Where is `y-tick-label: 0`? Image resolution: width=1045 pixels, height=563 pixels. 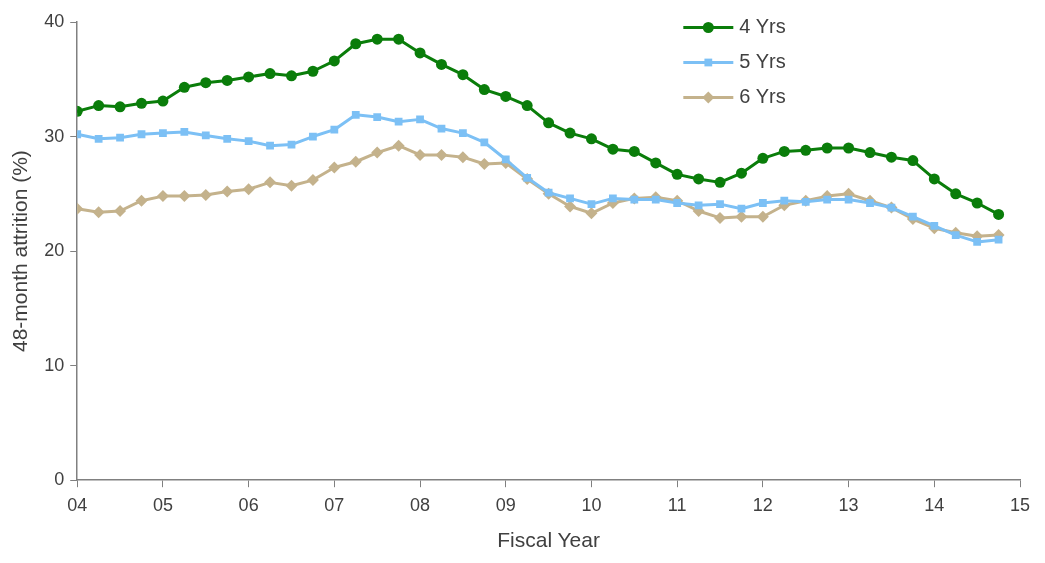 y-tick-label: 0 is located at coordinates (59, 479).